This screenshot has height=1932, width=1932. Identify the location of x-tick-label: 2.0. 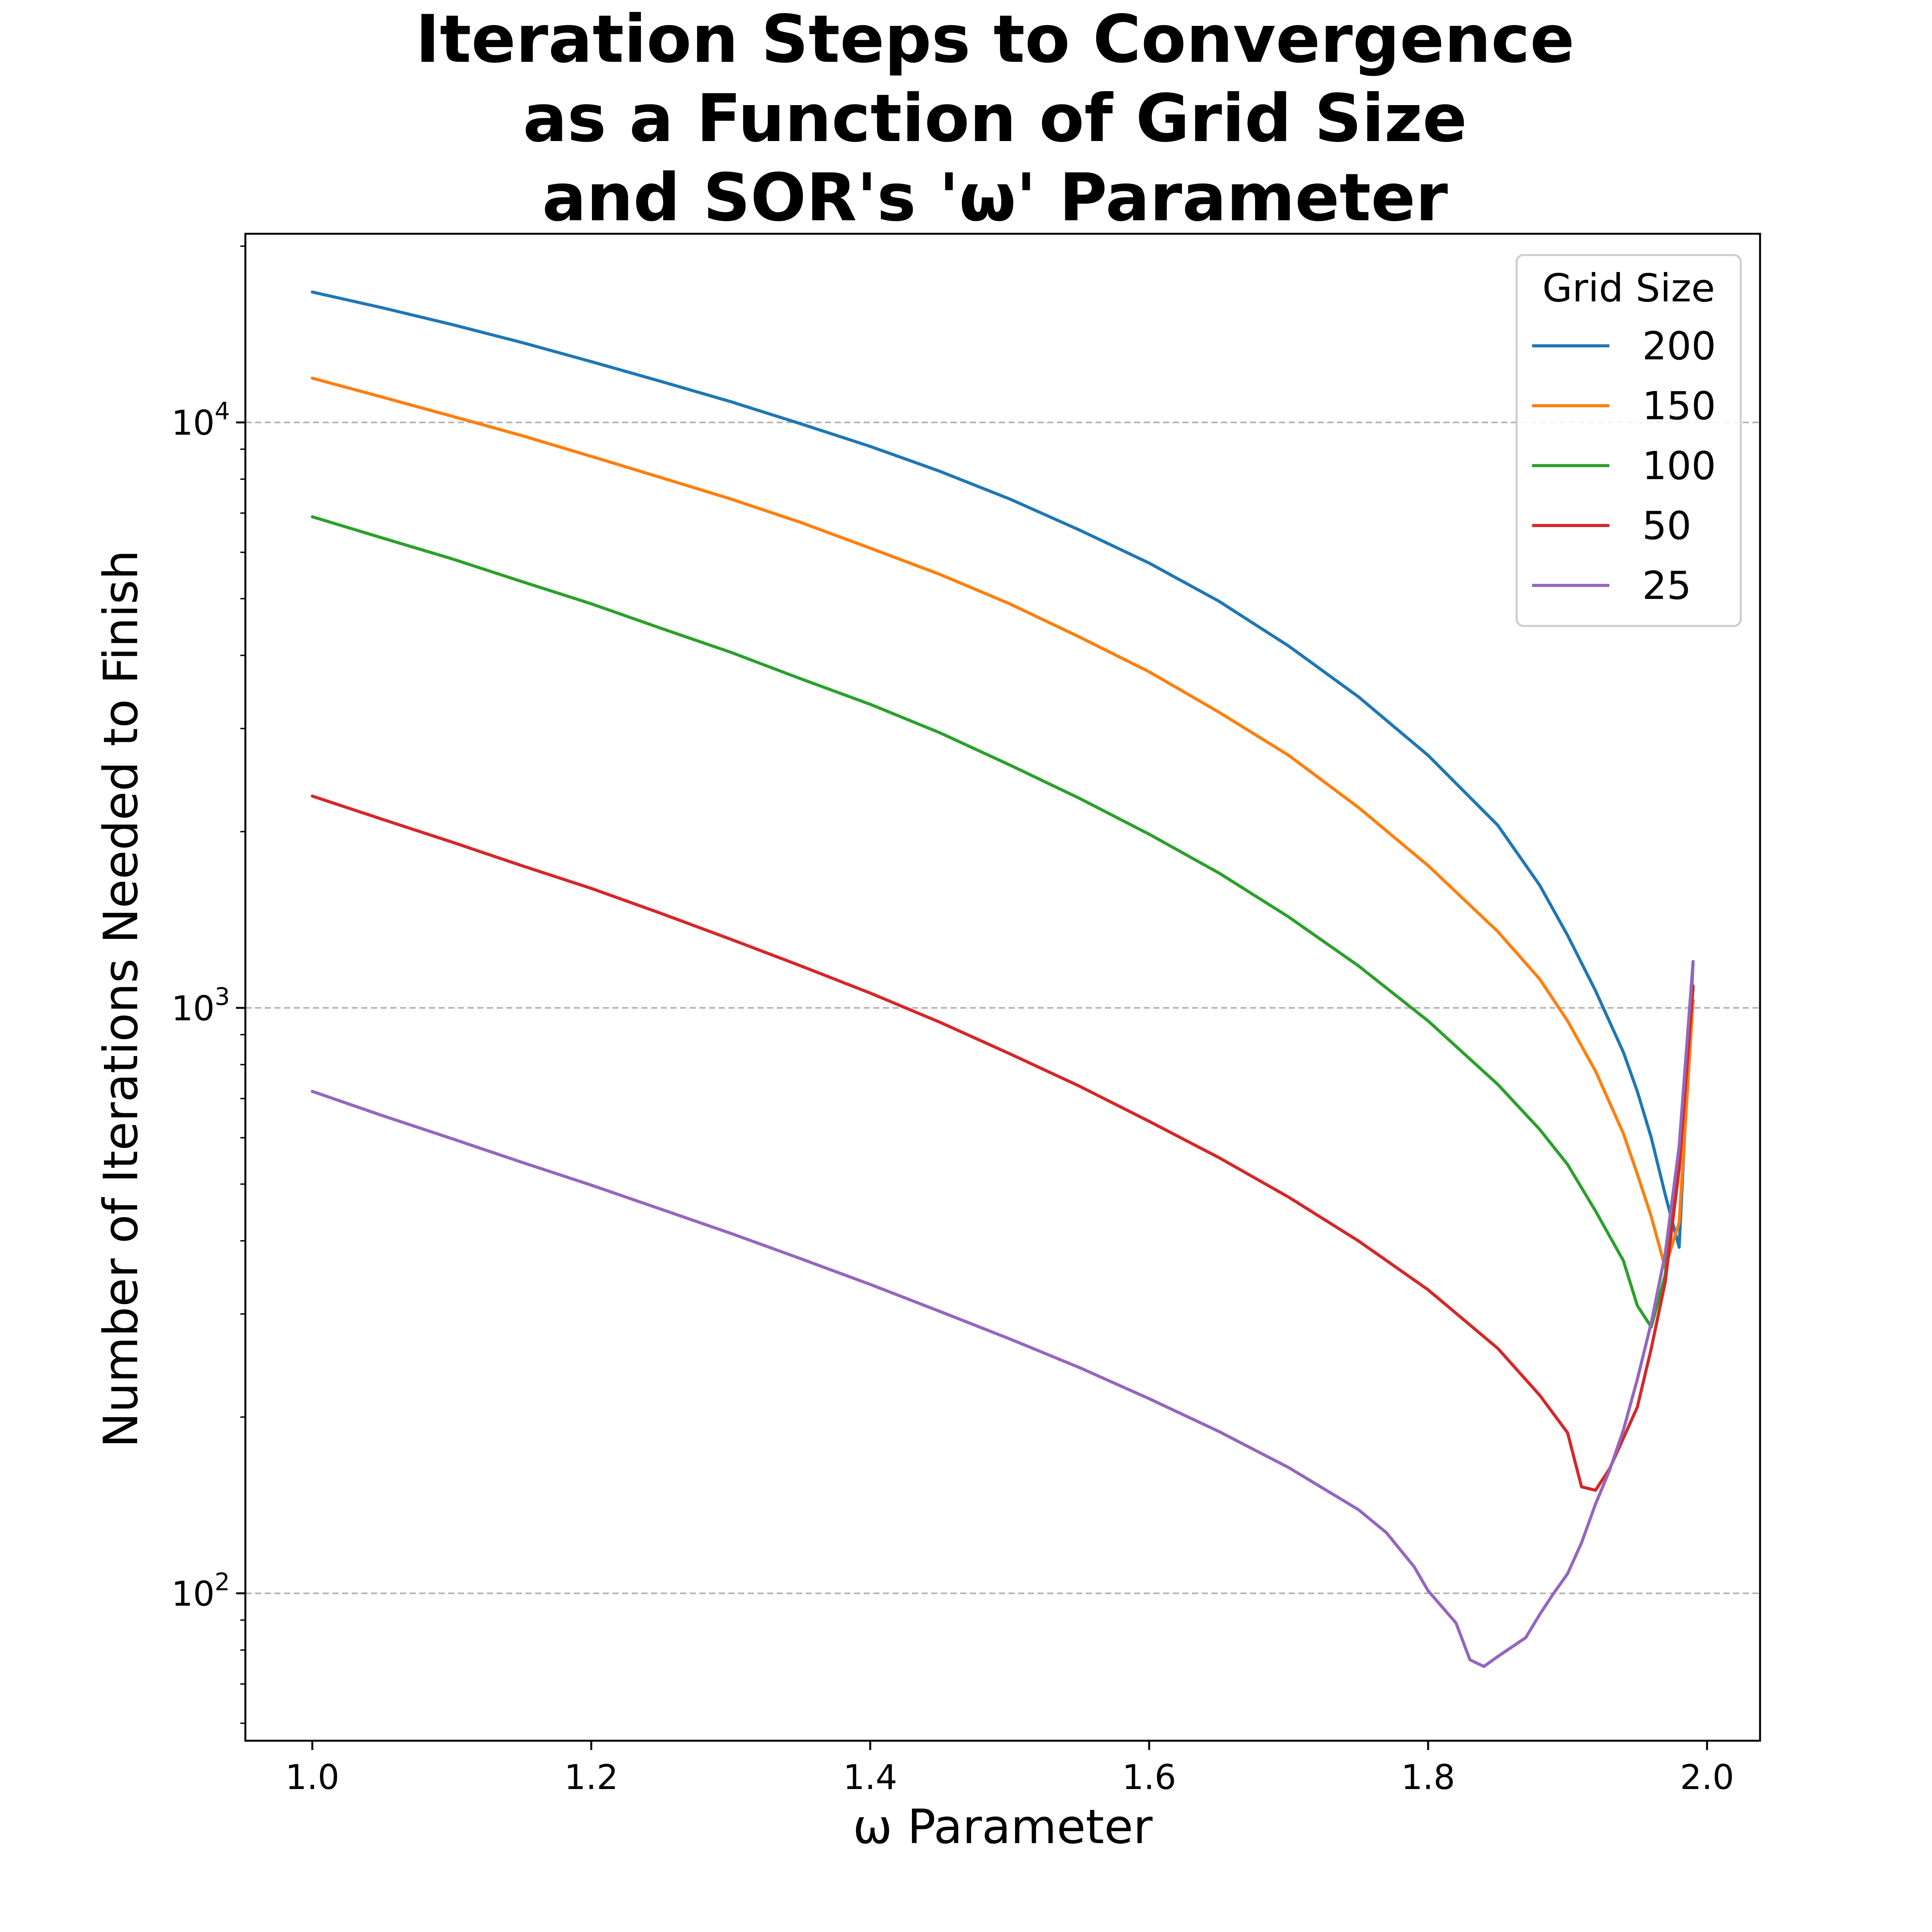
(1707, 1777).